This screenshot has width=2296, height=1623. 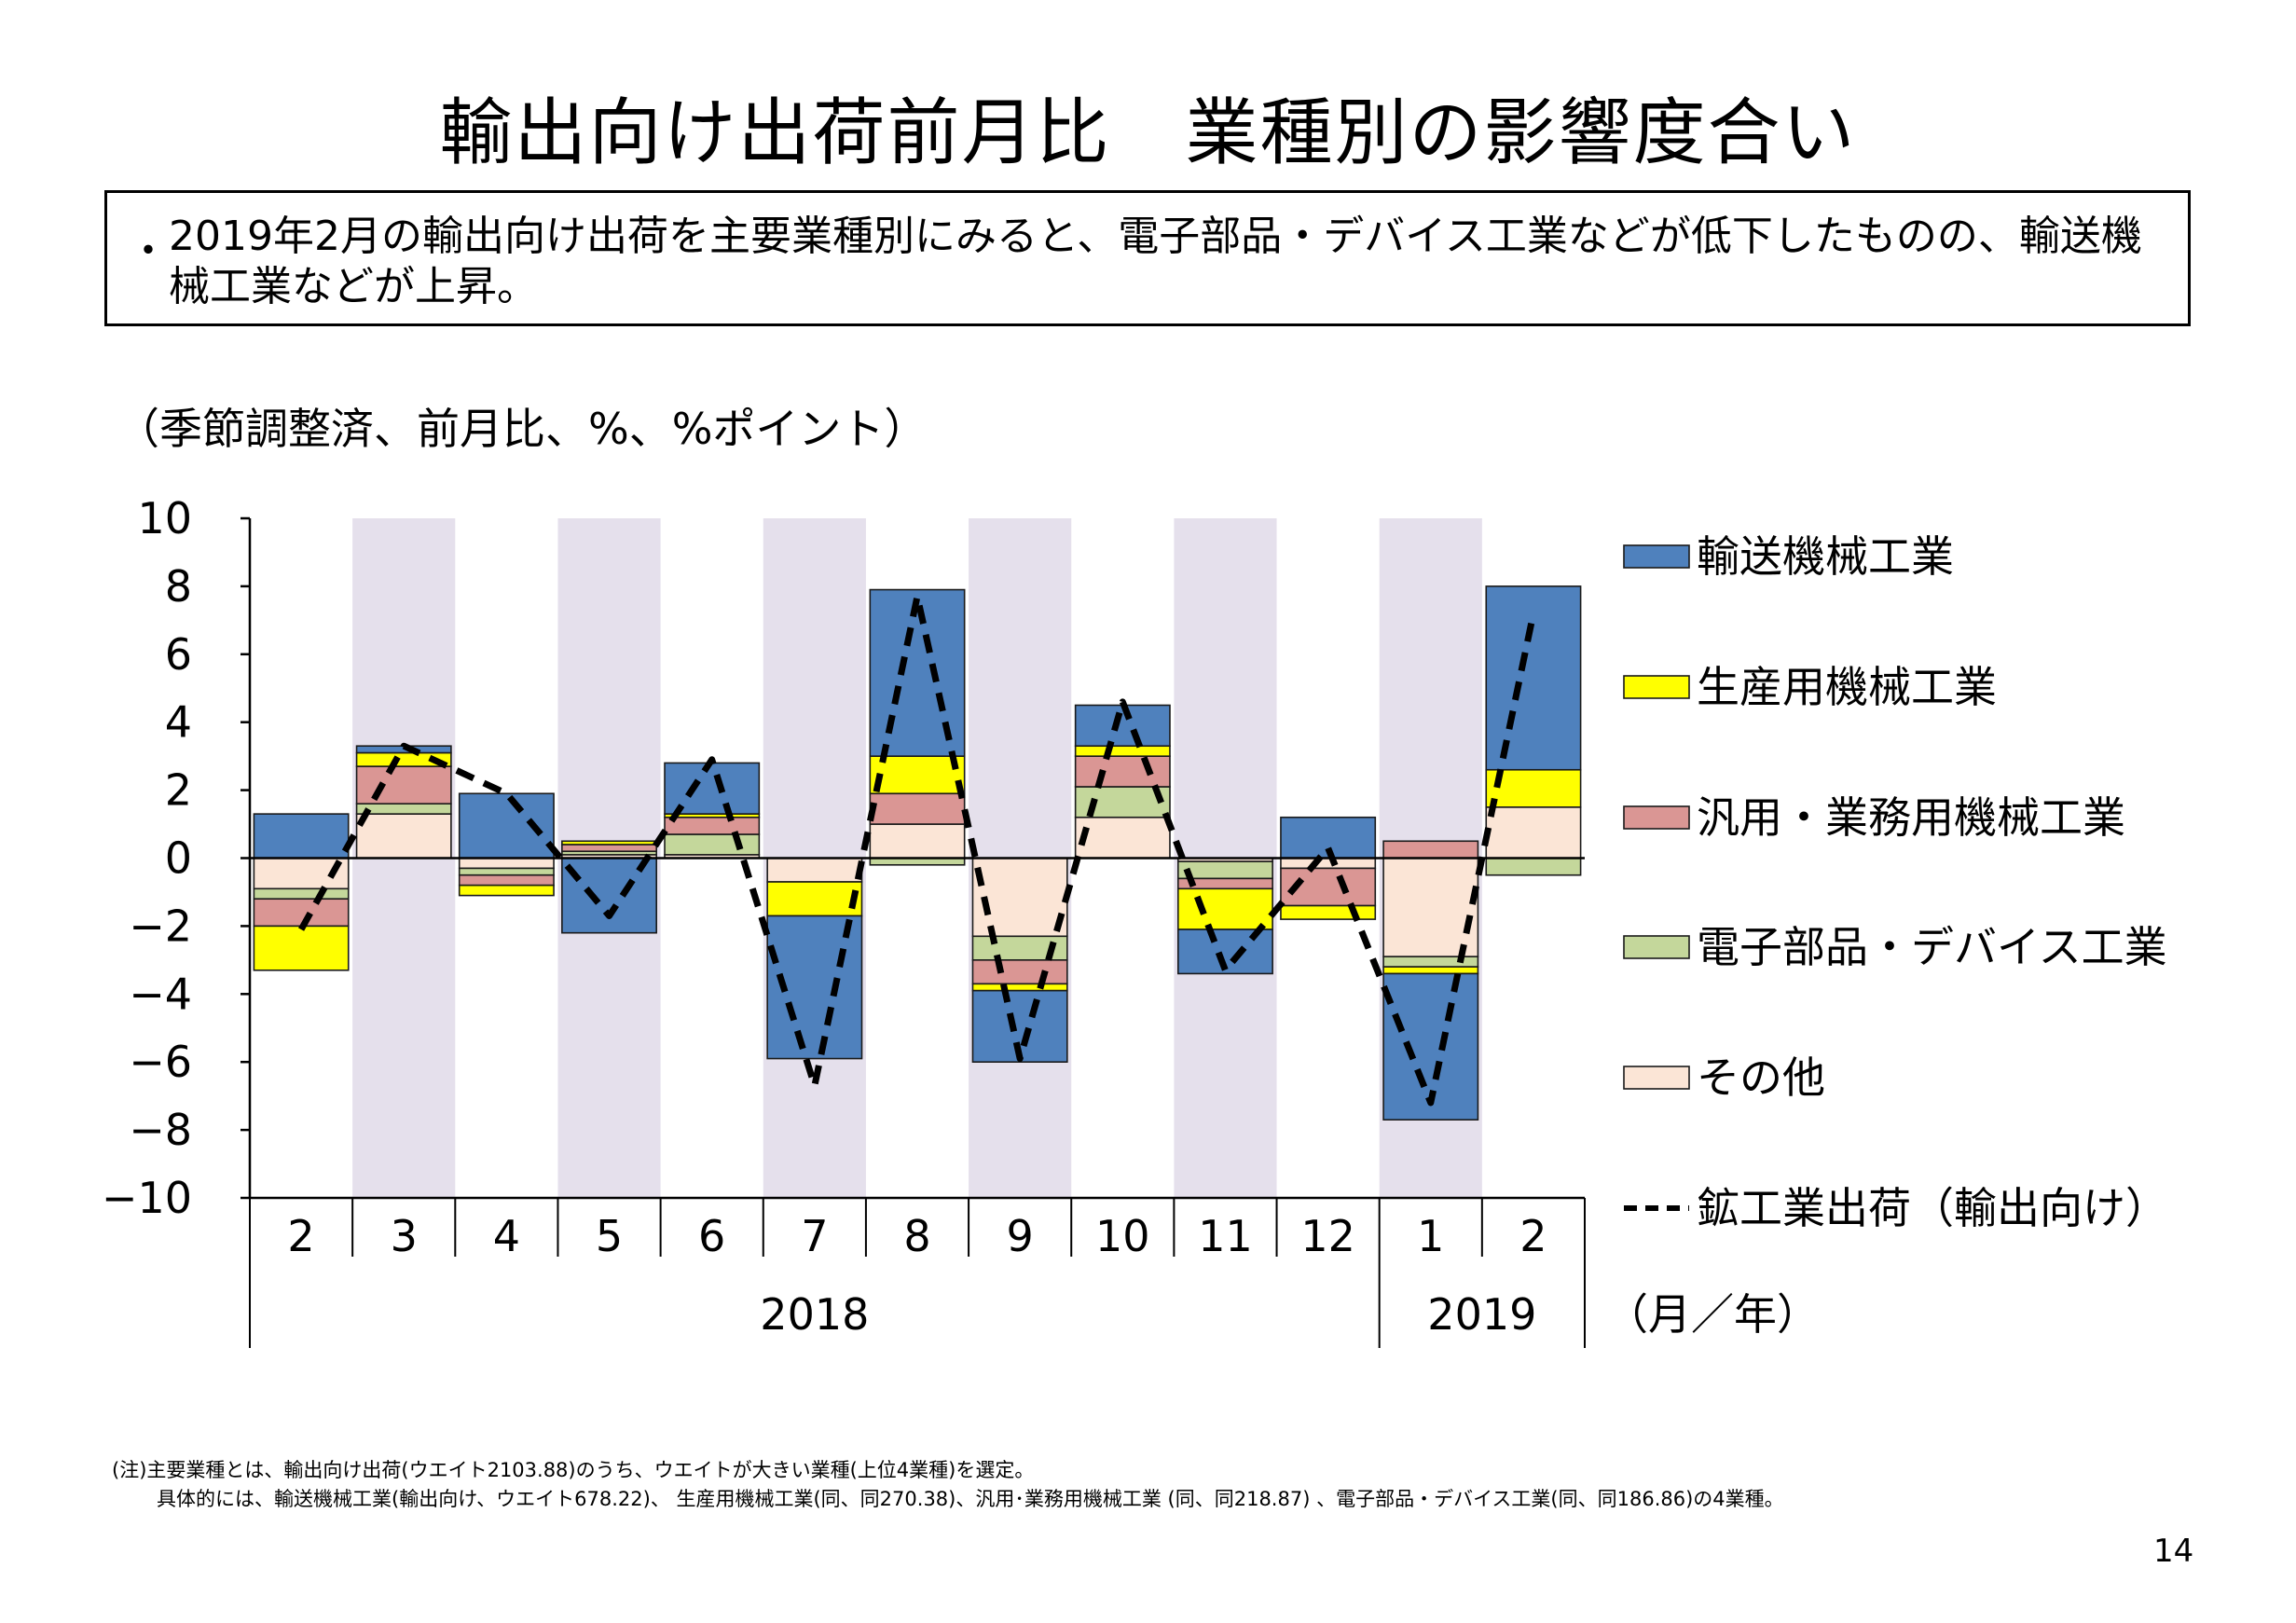 What do you see at coordinates (1122, 1236) in the screenshot?
I see `x-tick-label: 10` at bounding box center [1122, 1236].